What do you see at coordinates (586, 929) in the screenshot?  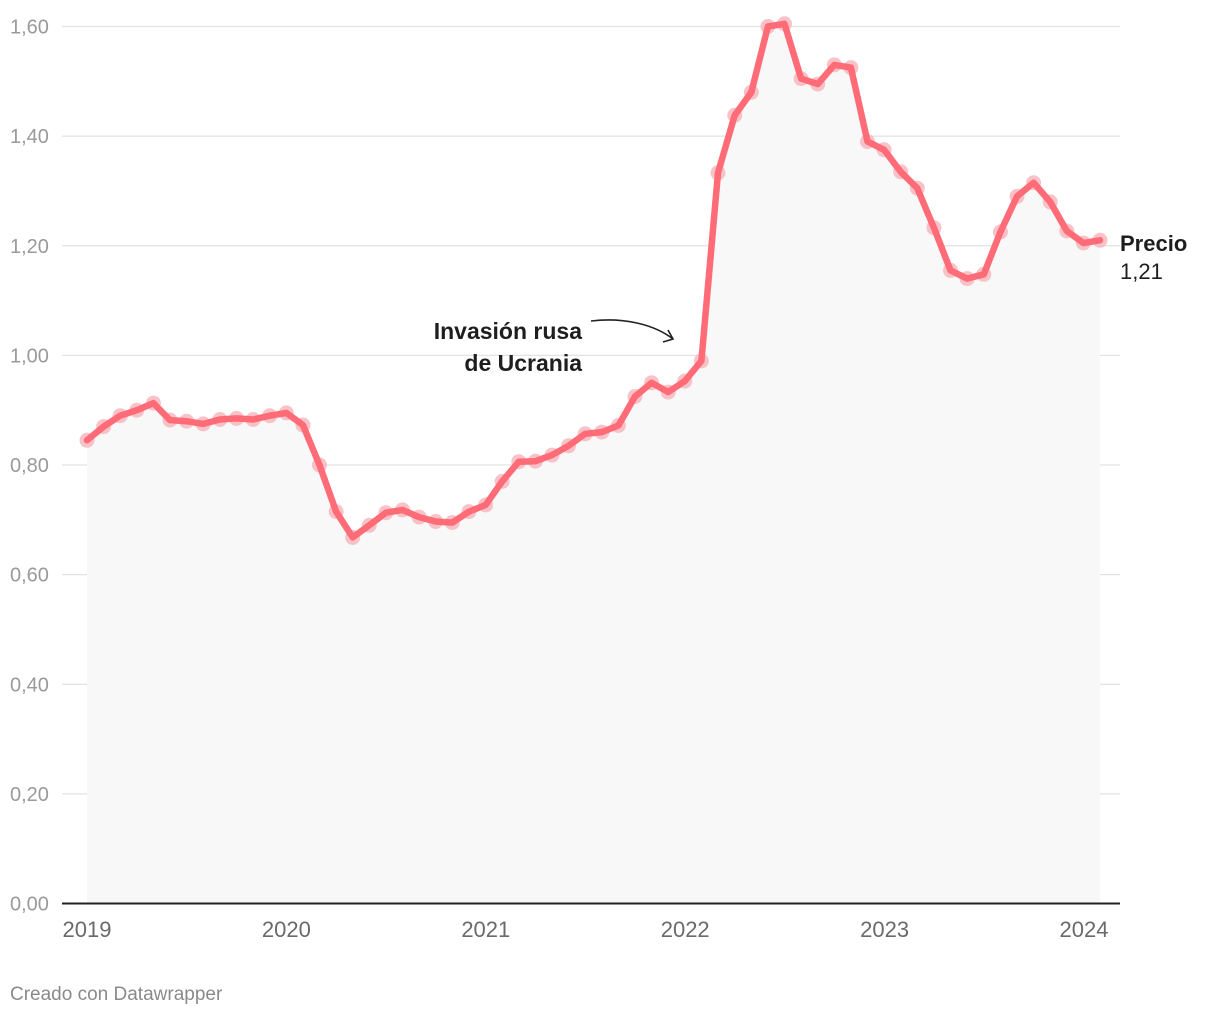 I see `x-axis-labels: 2019 2020 2021 2022 2023 2024` at bounding box center [586, 929].